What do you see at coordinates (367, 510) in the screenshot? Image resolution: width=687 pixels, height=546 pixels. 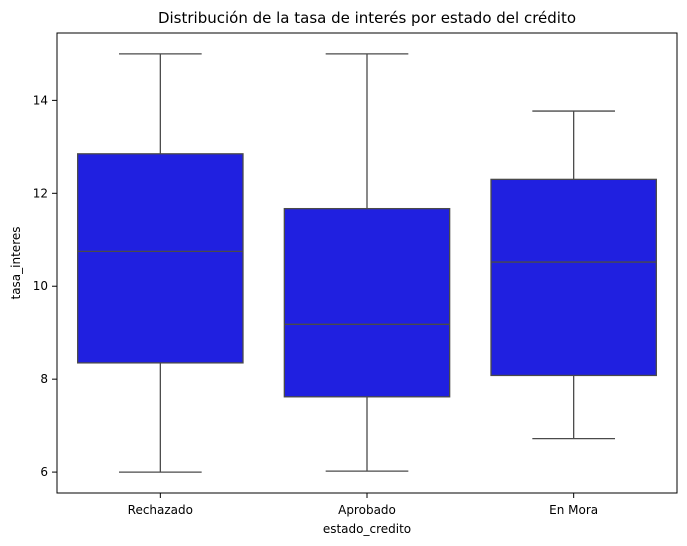 I see `x-tick-label: Aprobado` at bounding box center [367, 510].